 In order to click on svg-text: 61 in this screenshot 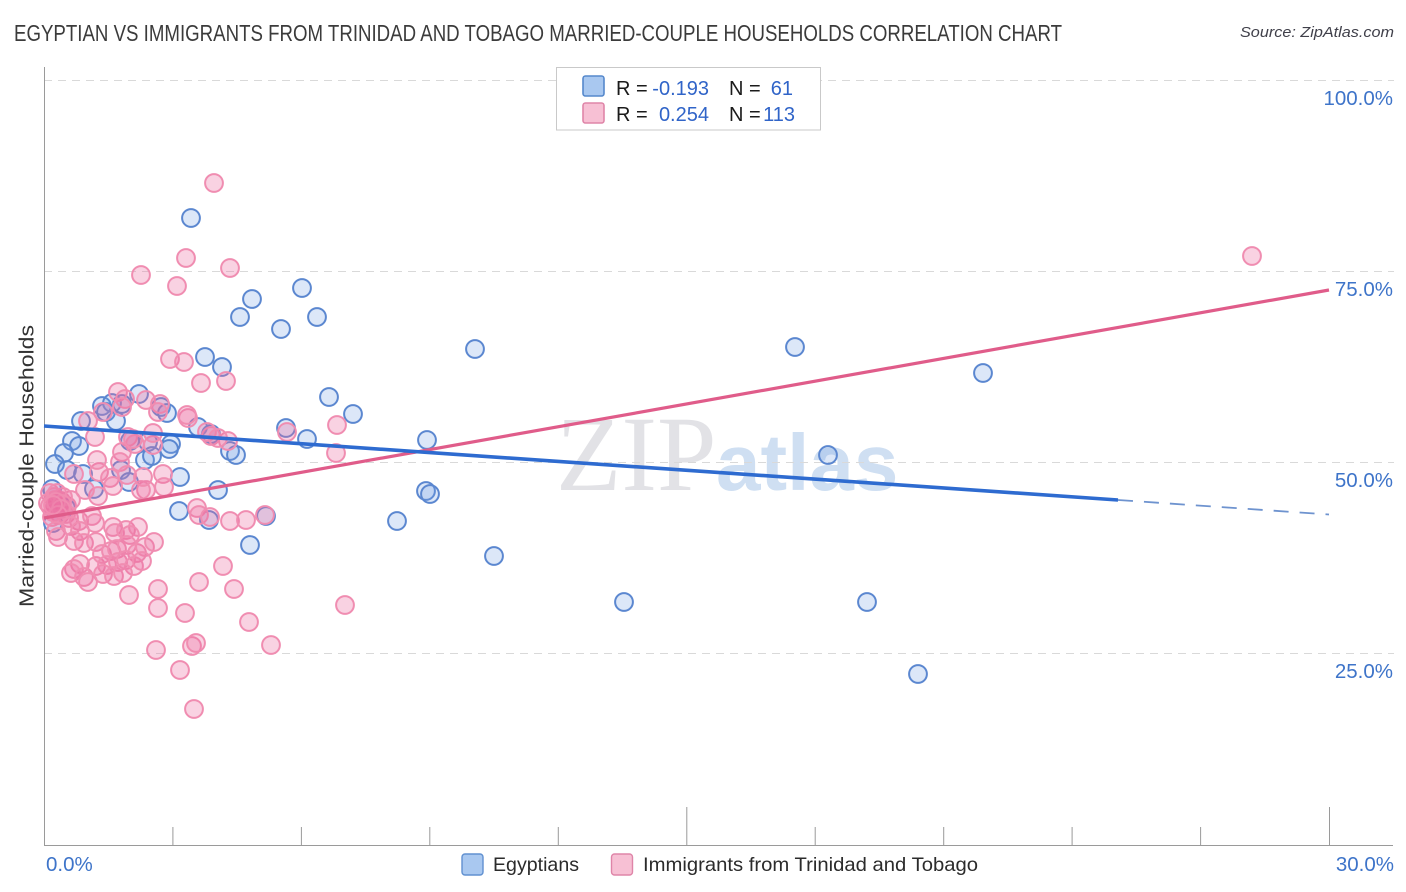, I will do `click(782, 89)`.